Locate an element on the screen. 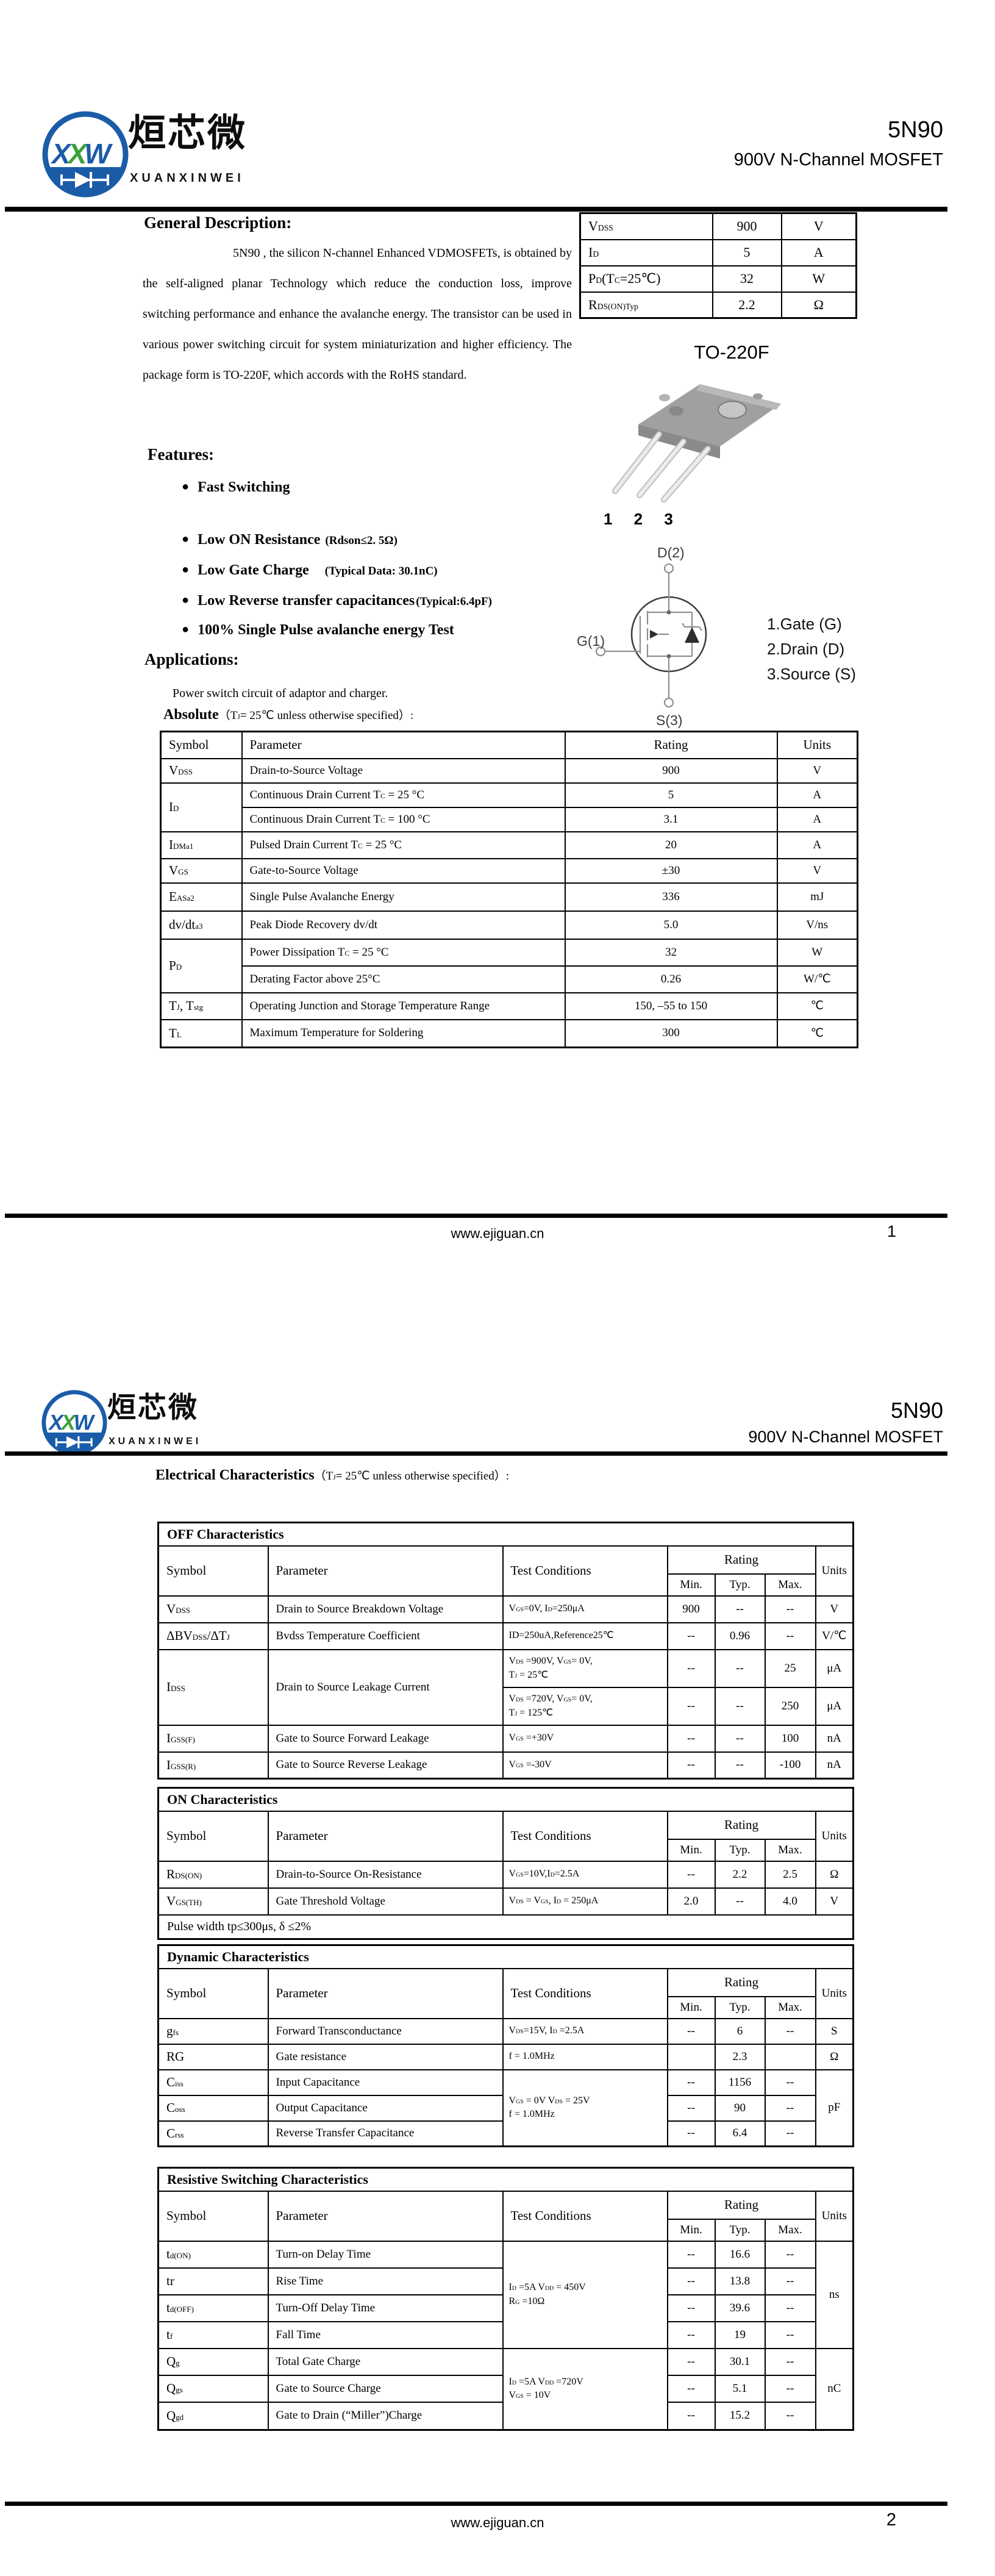 This screenshot has height=2576, width=995. table-cell: Qgd is located at coordinates (213, 2416).